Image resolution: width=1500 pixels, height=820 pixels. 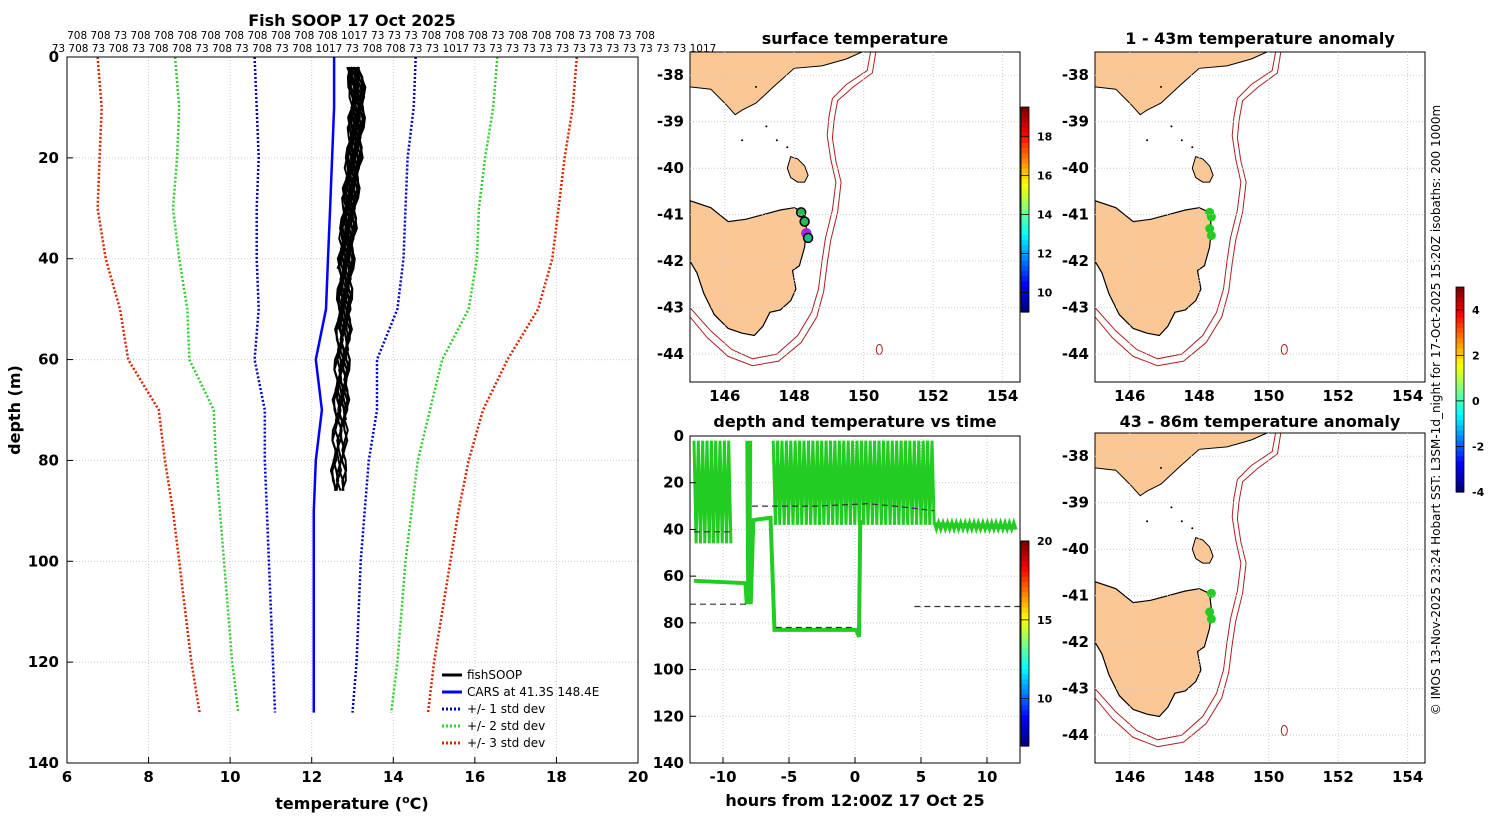 What do you see at coordinates (673, 623) in the screenshot?
I see `ts-y-tick-label: 80` at bounding box center [673, 623].